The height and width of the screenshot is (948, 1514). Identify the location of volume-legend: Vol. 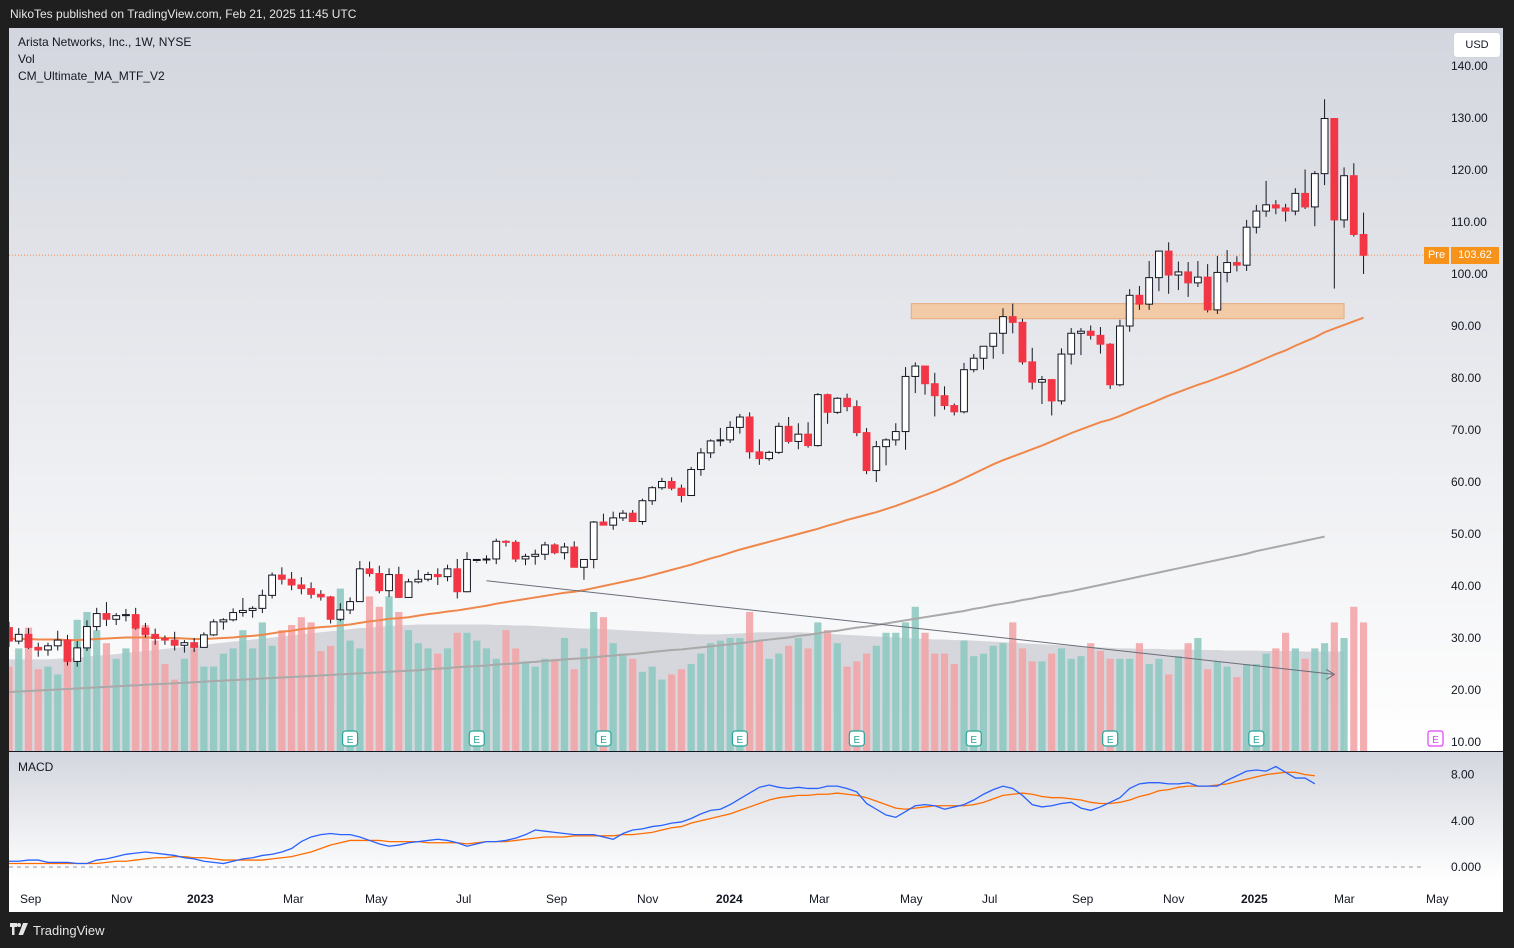
(26, 59).